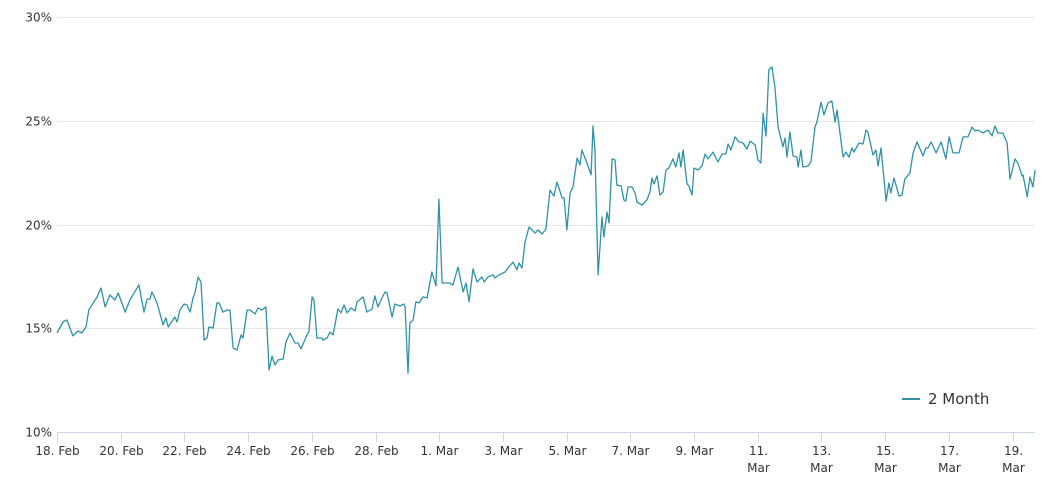 This screenshot has height=486, width=1046. What do you see at coordinates (504, 451) in the screenshot?
I see `x-tick-label: 3. Mar` at bounding box center [504, 451].